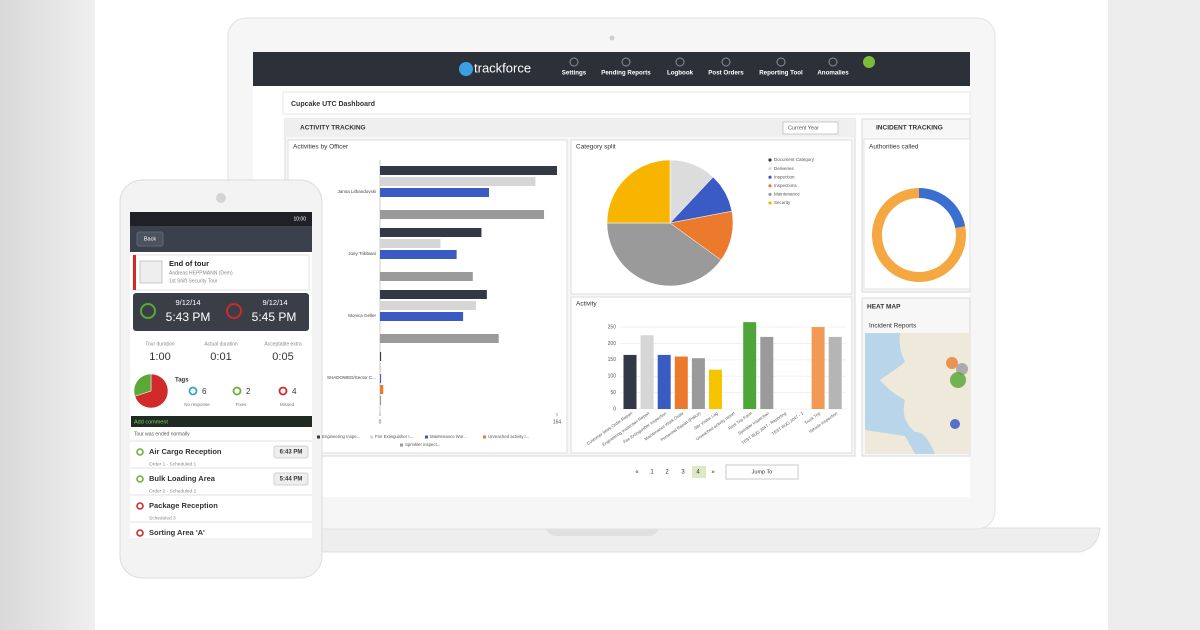 Image resolution: width=1200 pixels, height=630 pixels. I want to click on nav-item: Anomalies, so click(833, 73).